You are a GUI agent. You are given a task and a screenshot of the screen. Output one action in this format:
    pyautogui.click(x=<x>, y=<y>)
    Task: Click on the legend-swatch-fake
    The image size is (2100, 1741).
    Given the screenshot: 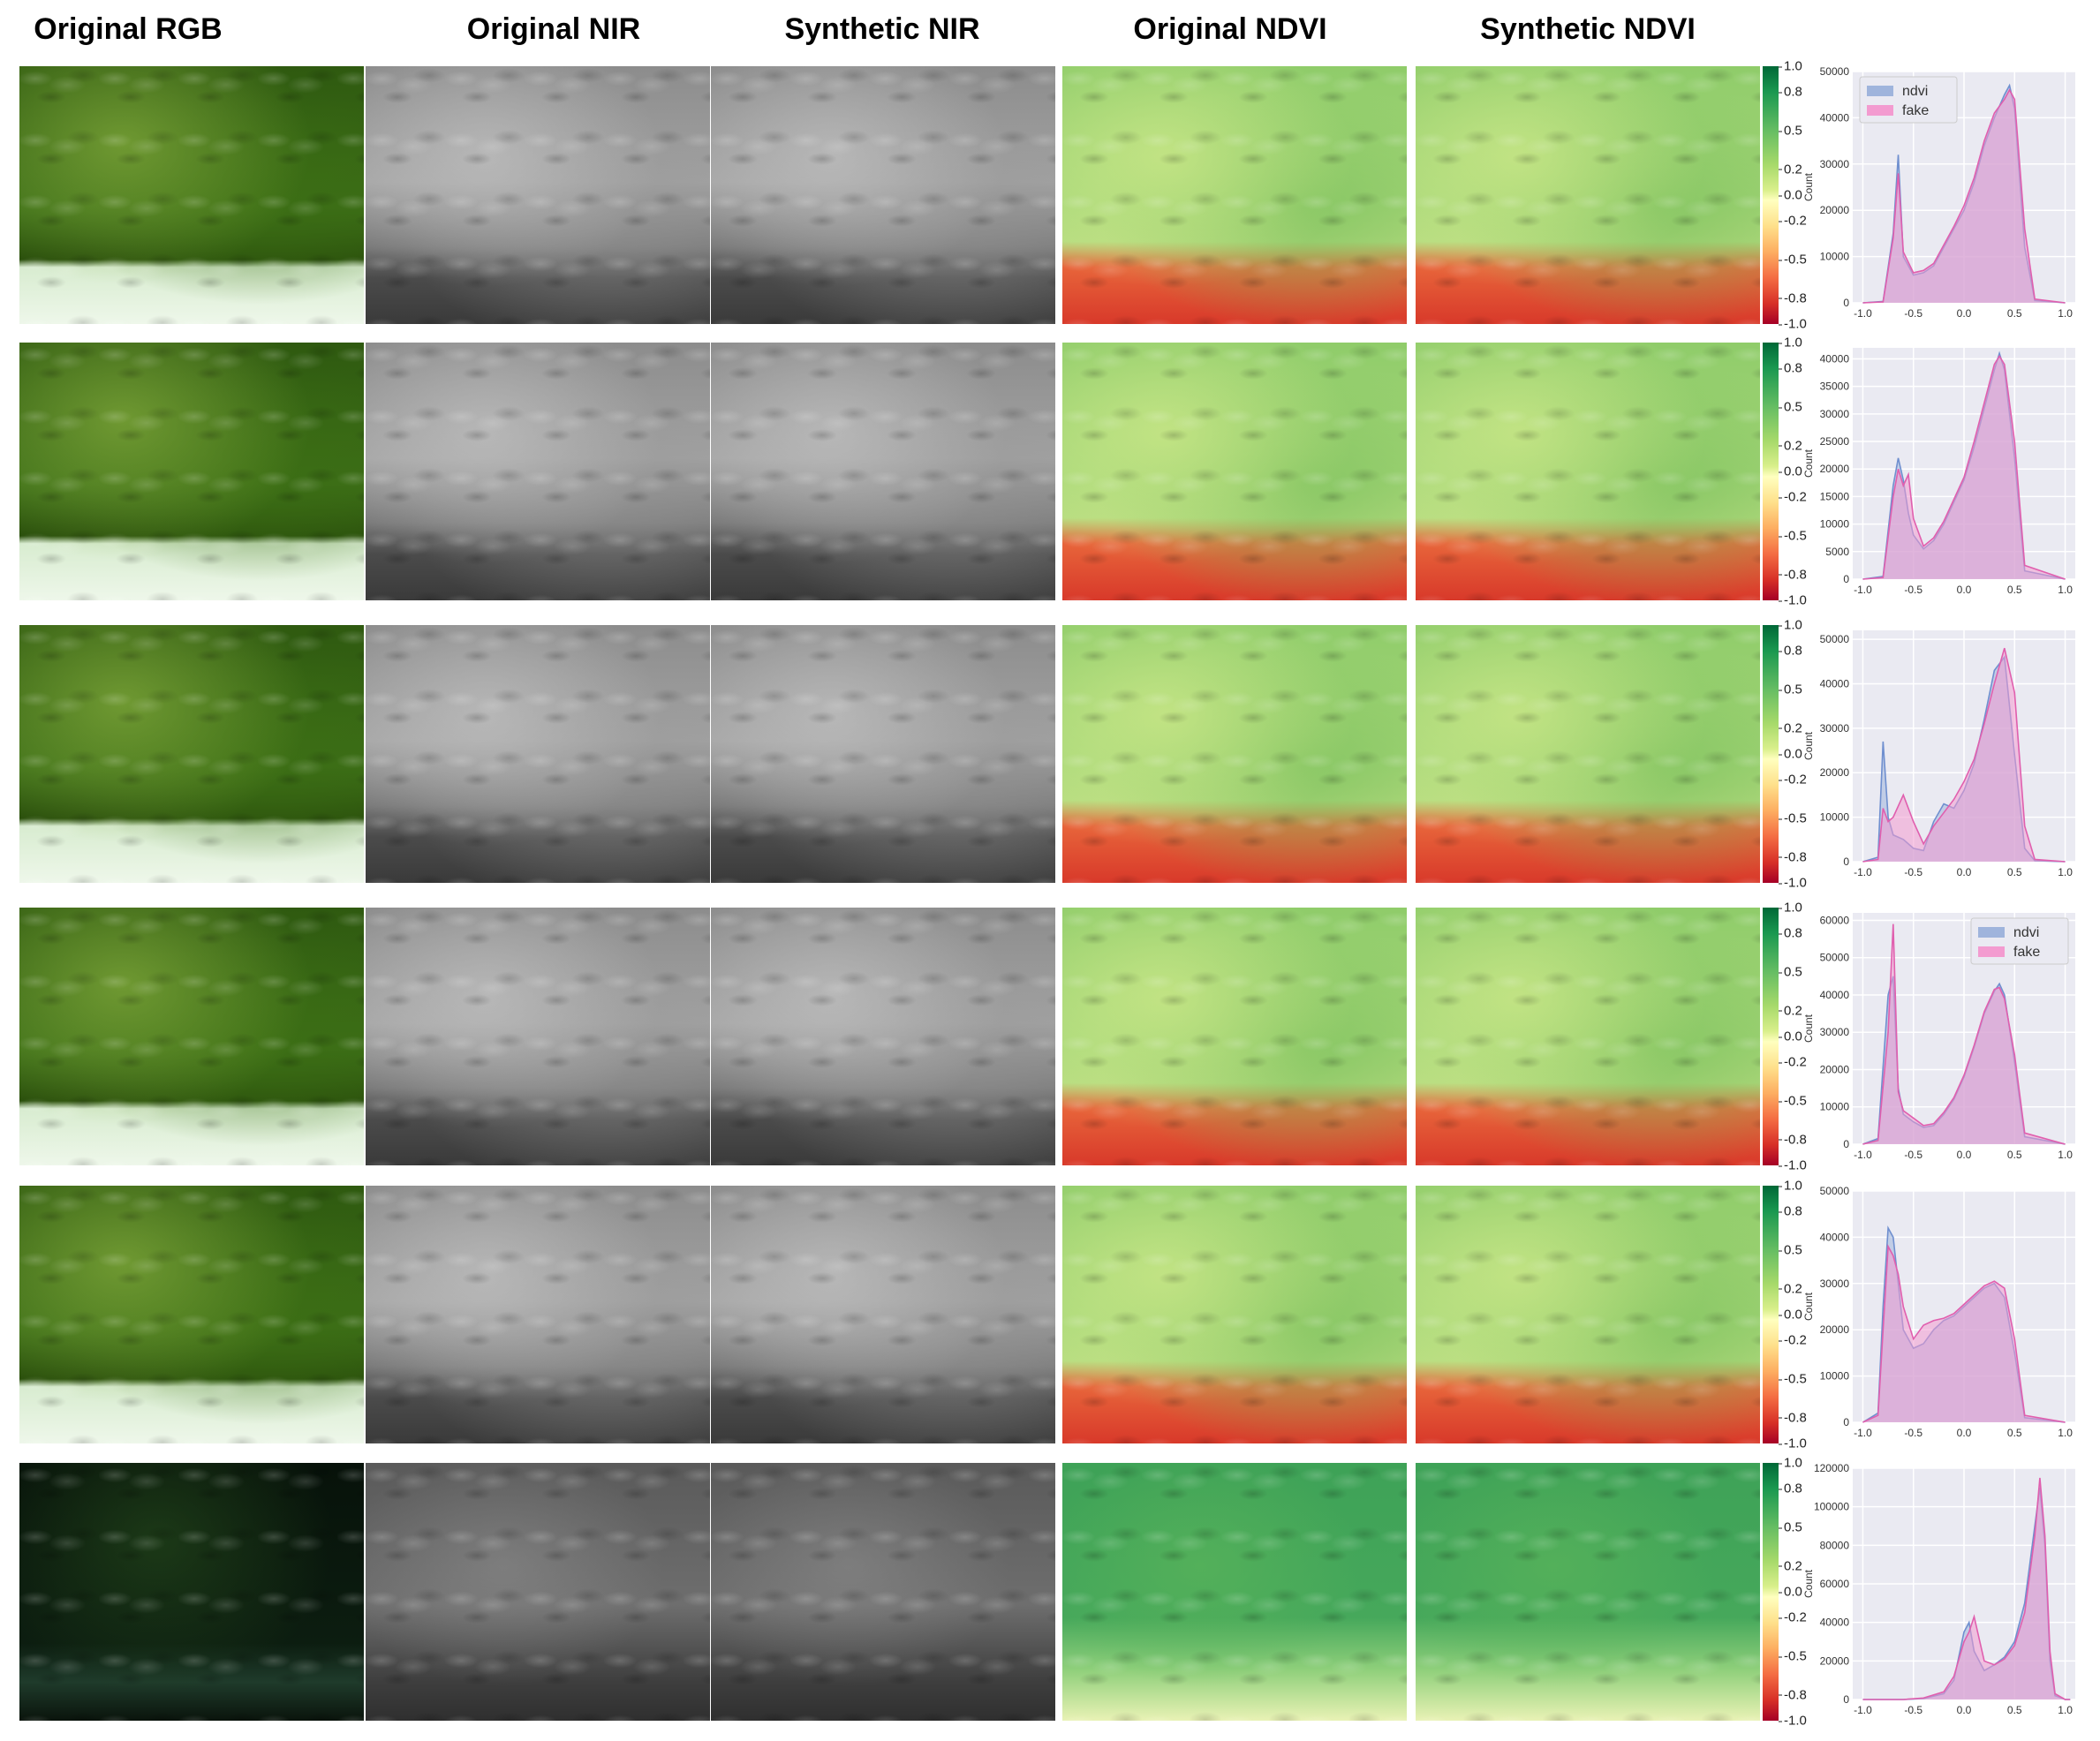 What is the action you would take?
    pyautogui.click(x=1880, y=110)
    